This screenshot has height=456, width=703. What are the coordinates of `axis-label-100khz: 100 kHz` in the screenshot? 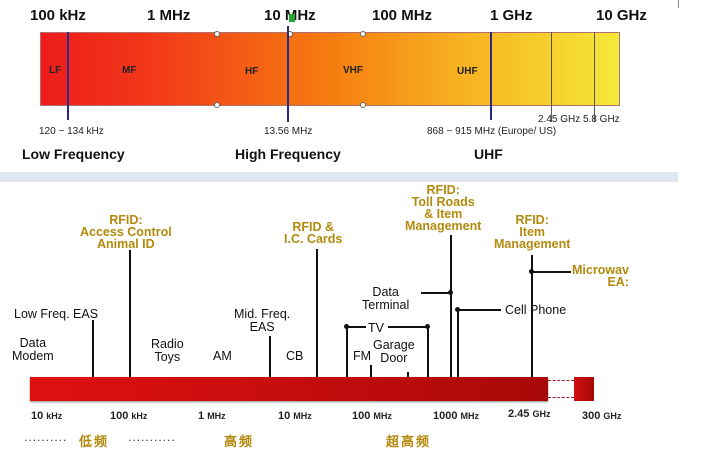 It's located at (129, 416).